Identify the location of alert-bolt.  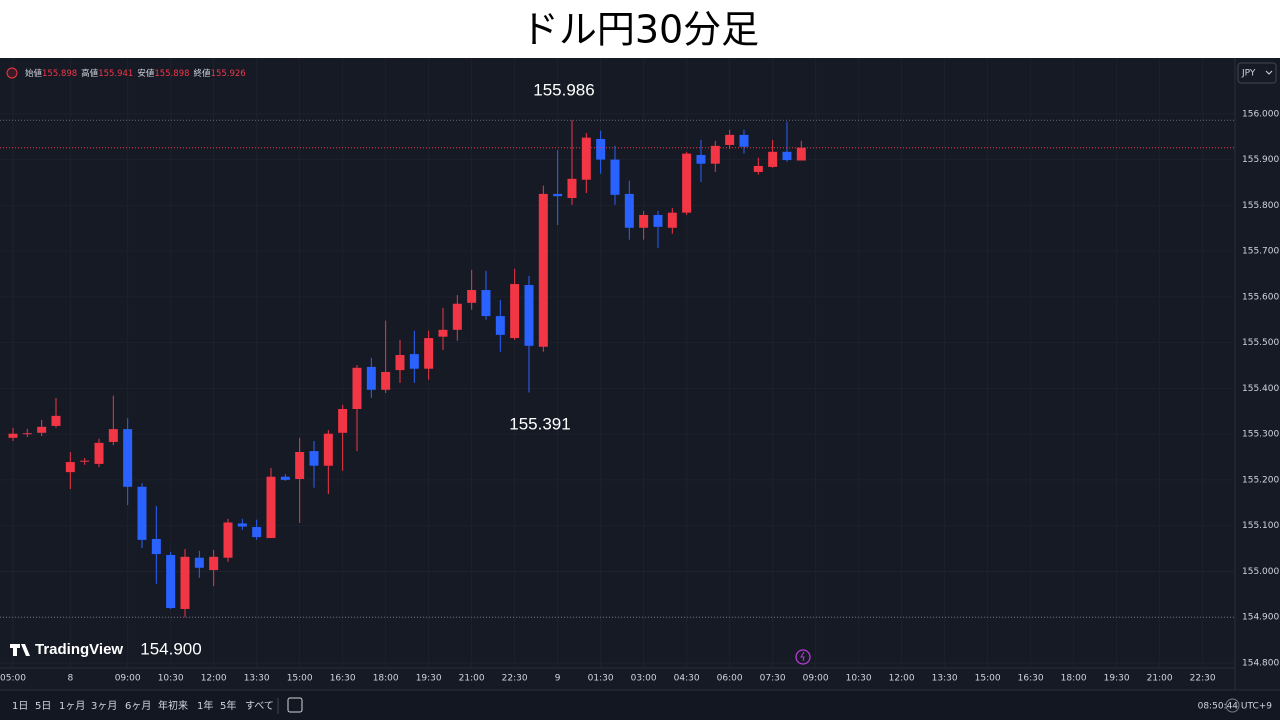
(802, 656).